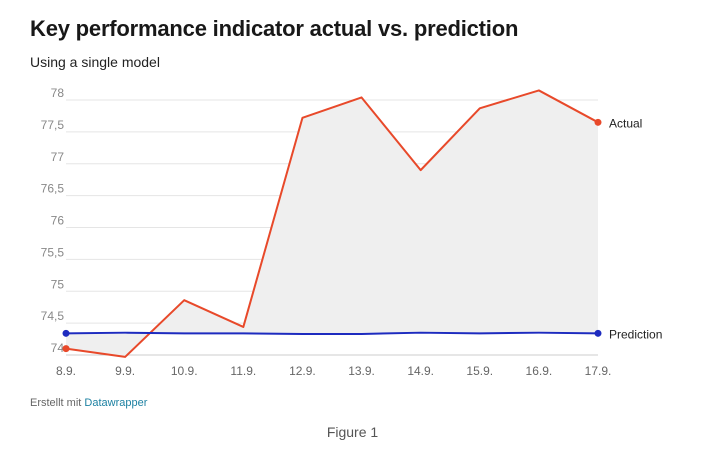 Image resolution: width=705 pixels, height=463 pixels. Describe the element at coordinates (58, 221) in the screenshot. I see `y-tick-label: 76` at that location.